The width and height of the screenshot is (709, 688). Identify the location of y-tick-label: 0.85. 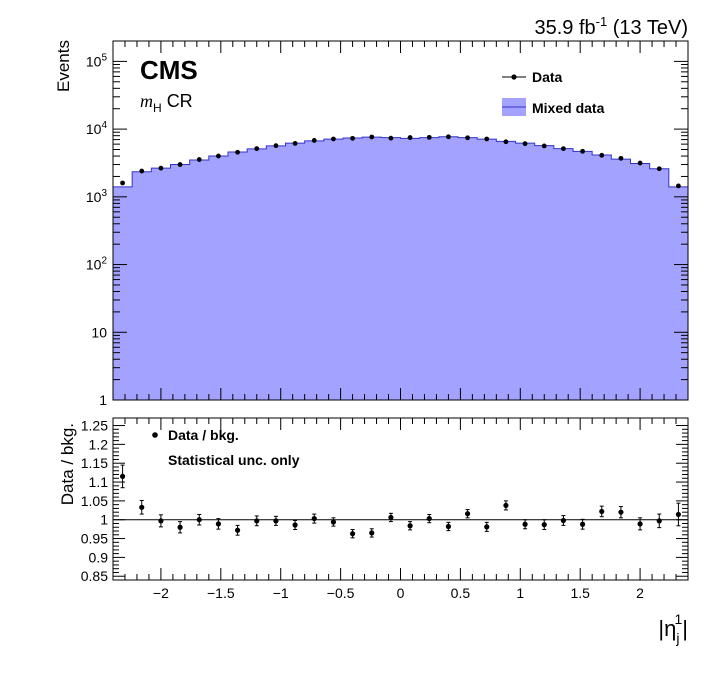
(94, 576).